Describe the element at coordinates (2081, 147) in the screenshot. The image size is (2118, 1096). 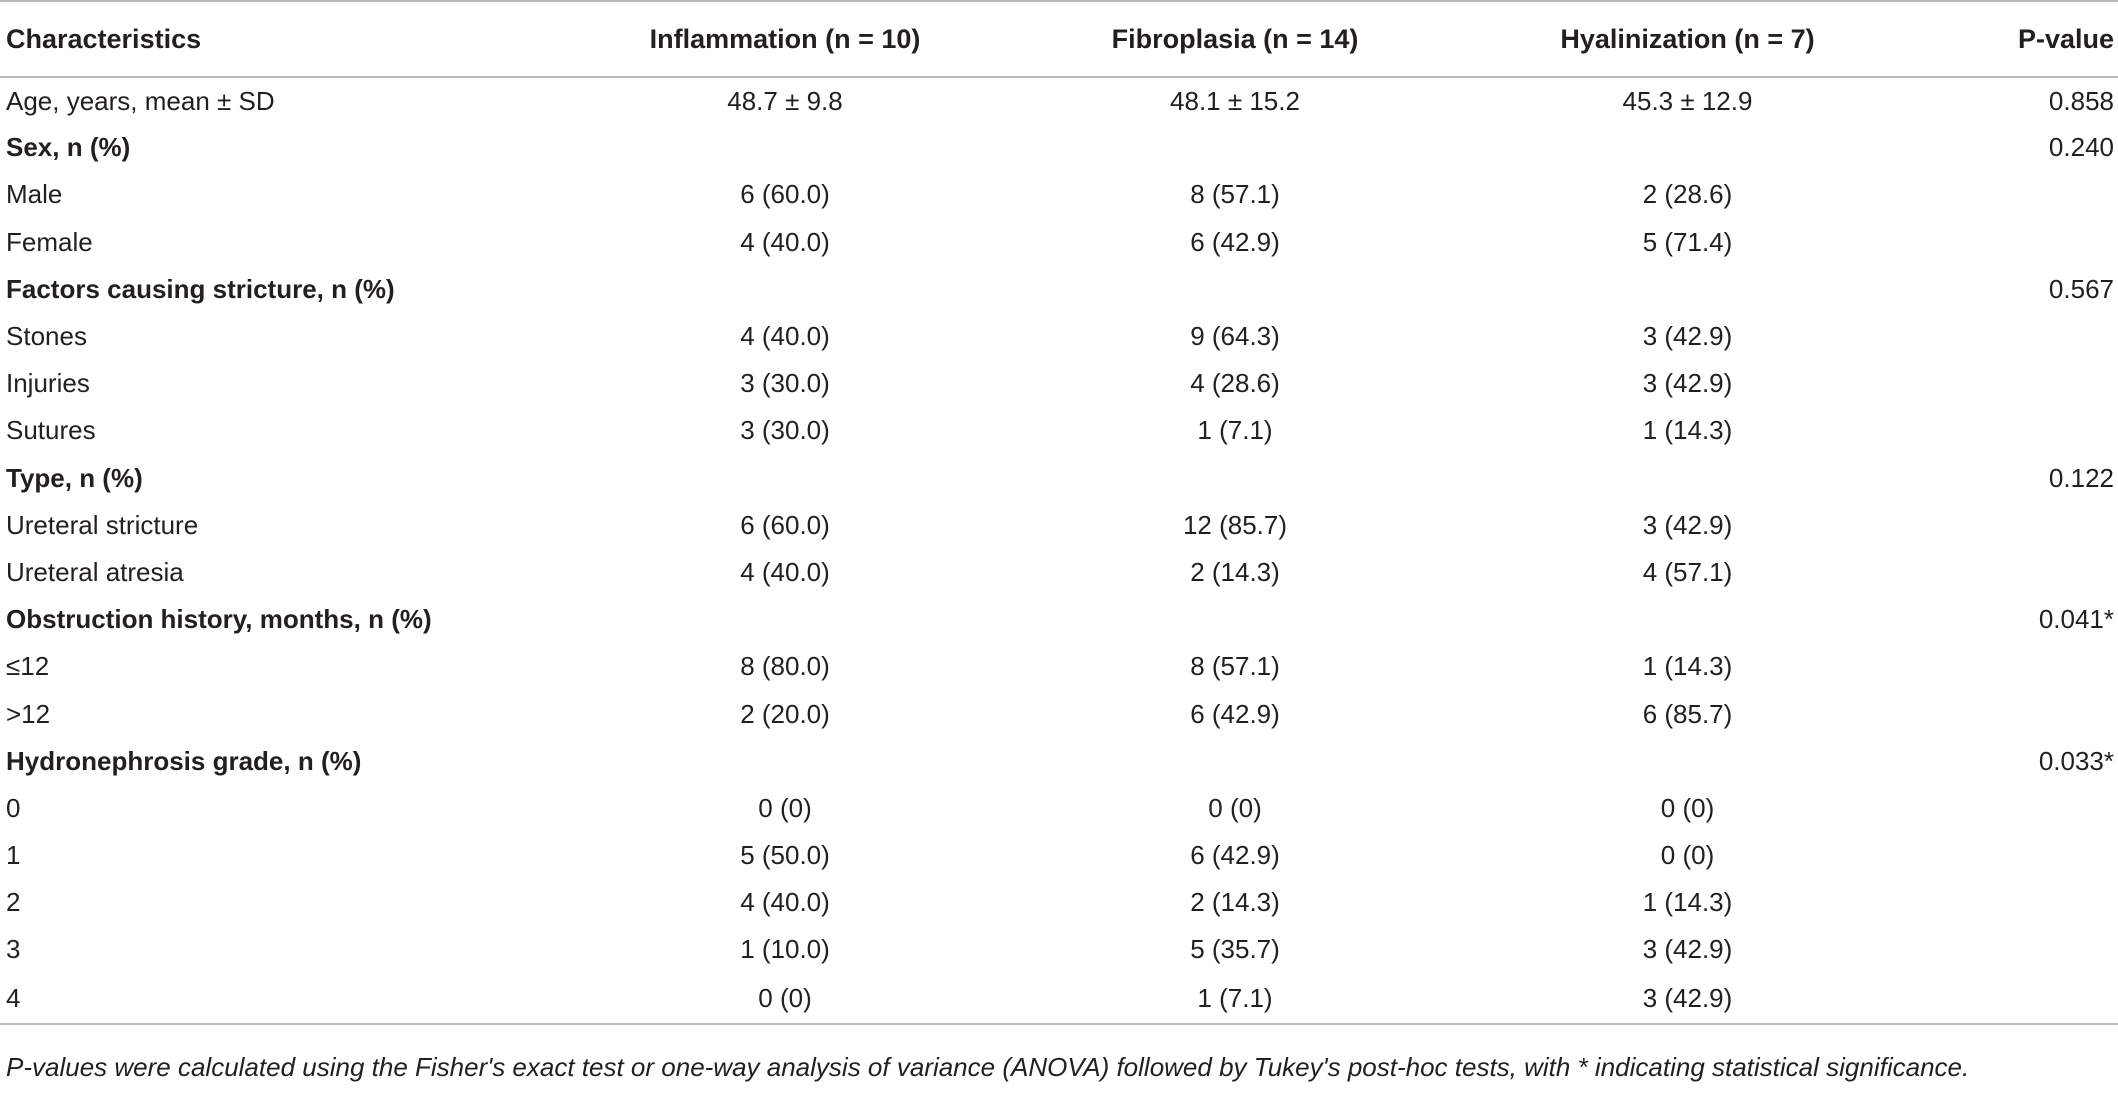
I see `cell-p-value: 0.240` at that location.